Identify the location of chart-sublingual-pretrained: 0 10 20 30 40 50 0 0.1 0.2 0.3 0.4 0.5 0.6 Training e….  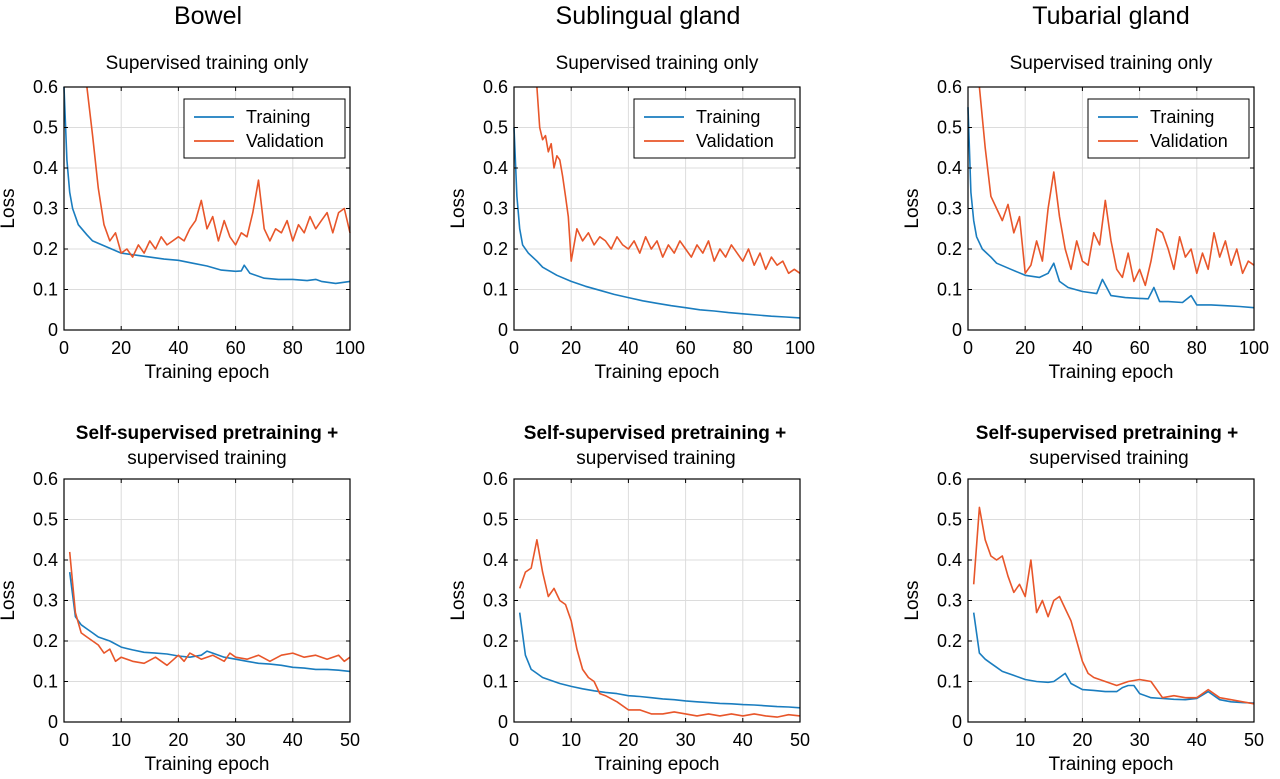
(629, 622).